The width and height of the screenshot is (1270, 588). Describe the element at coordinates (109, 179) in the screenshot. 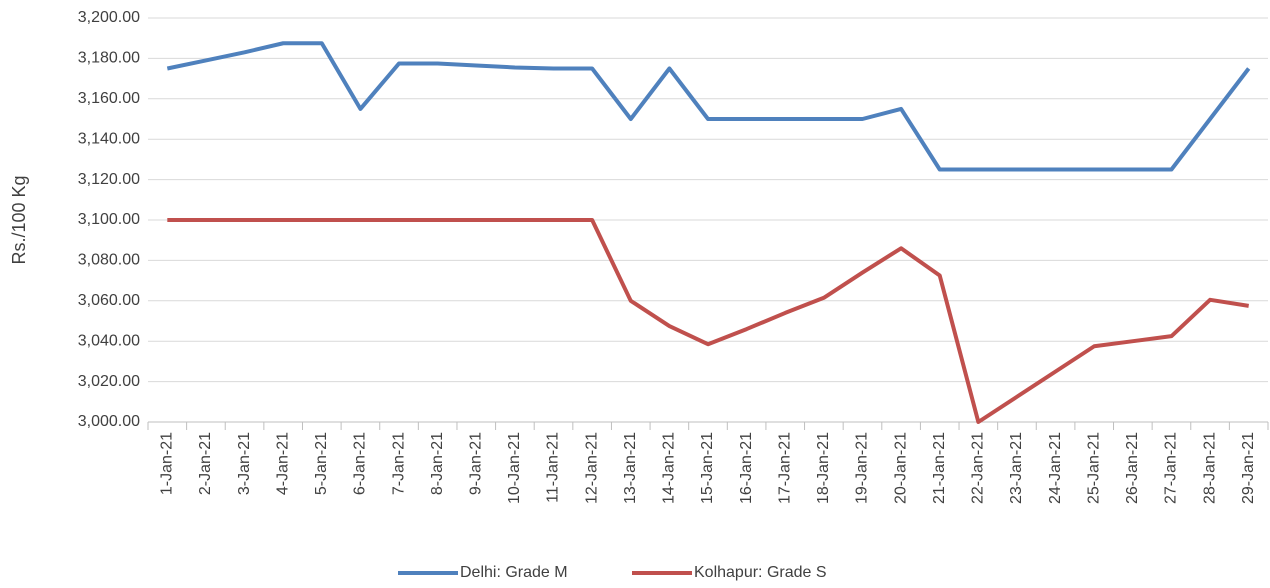

I see `y-tick-label: 3,120.00` at that location.